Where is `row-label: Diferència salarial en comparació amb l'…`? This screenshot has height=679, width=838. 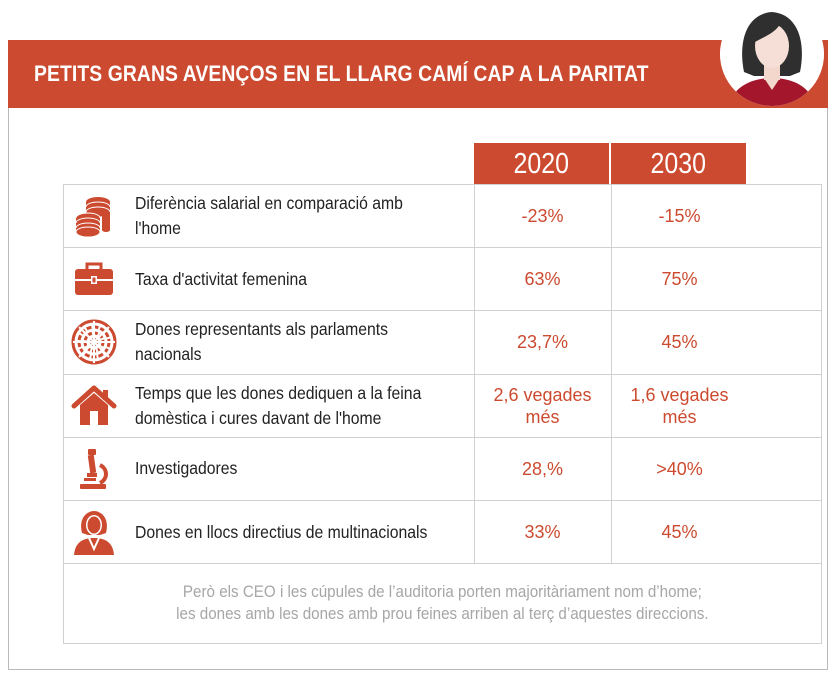 row-label: Diferència salarial en comparació amb l'… is located at coordinates (269, 216).